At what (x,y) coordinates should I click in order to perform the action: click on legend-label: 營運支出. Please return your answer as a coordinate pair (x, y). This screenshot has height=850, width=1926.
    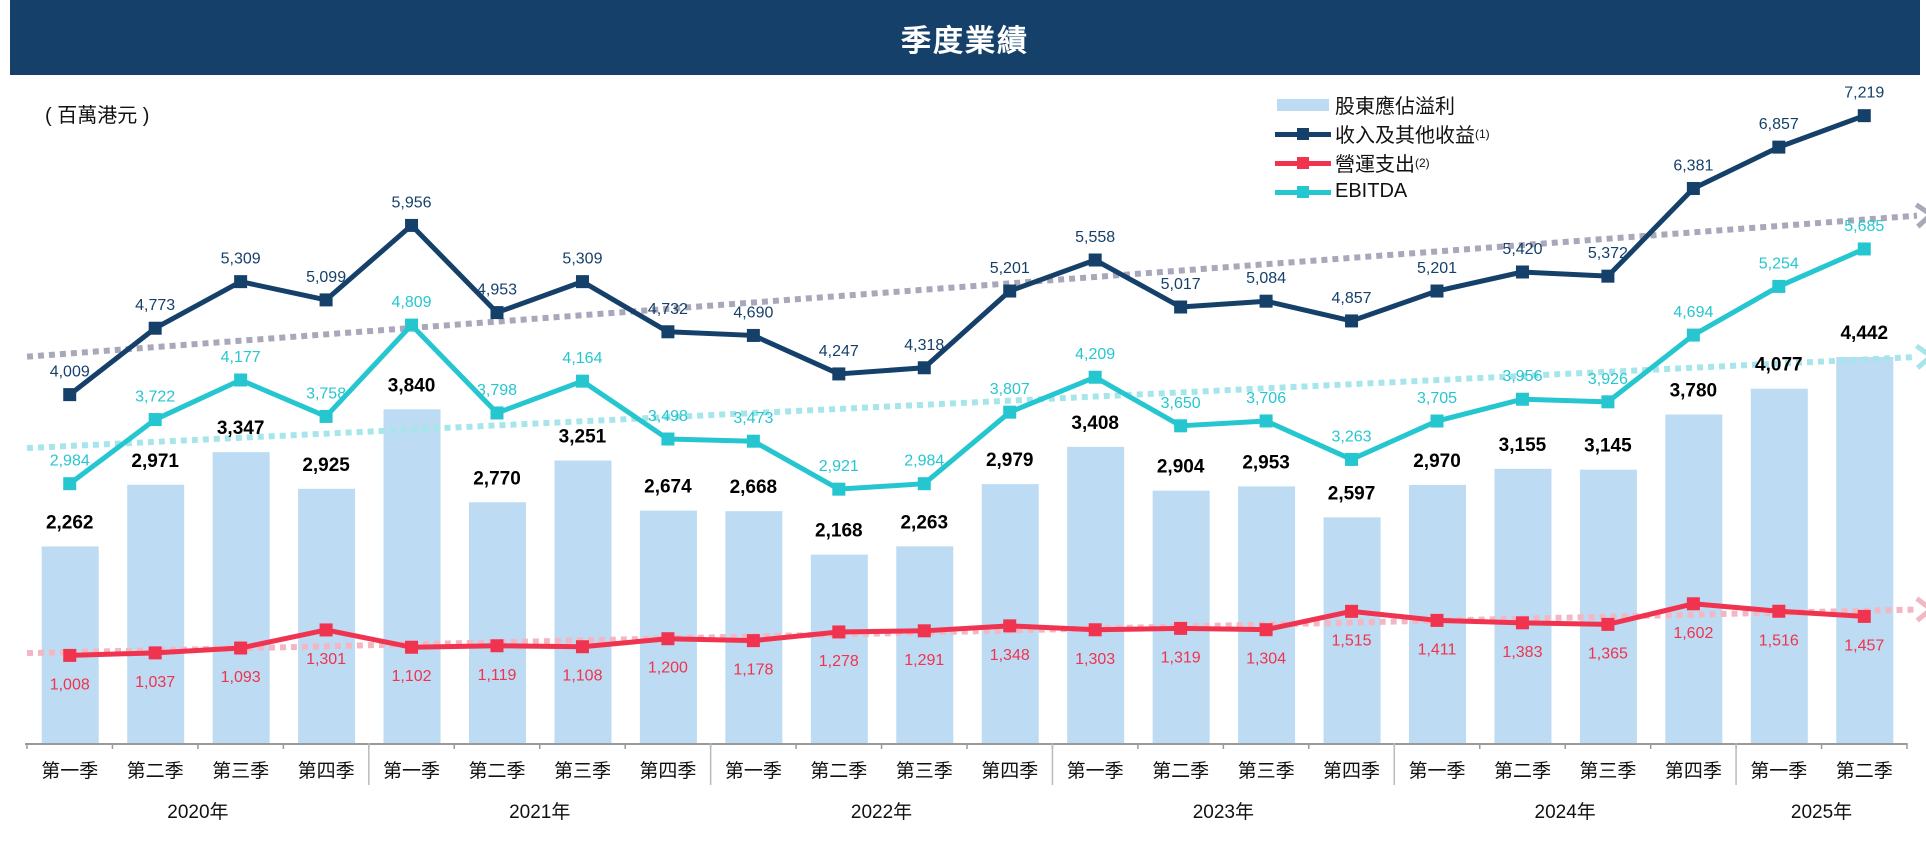
    Looking at the image, I should click on (1375, 165).